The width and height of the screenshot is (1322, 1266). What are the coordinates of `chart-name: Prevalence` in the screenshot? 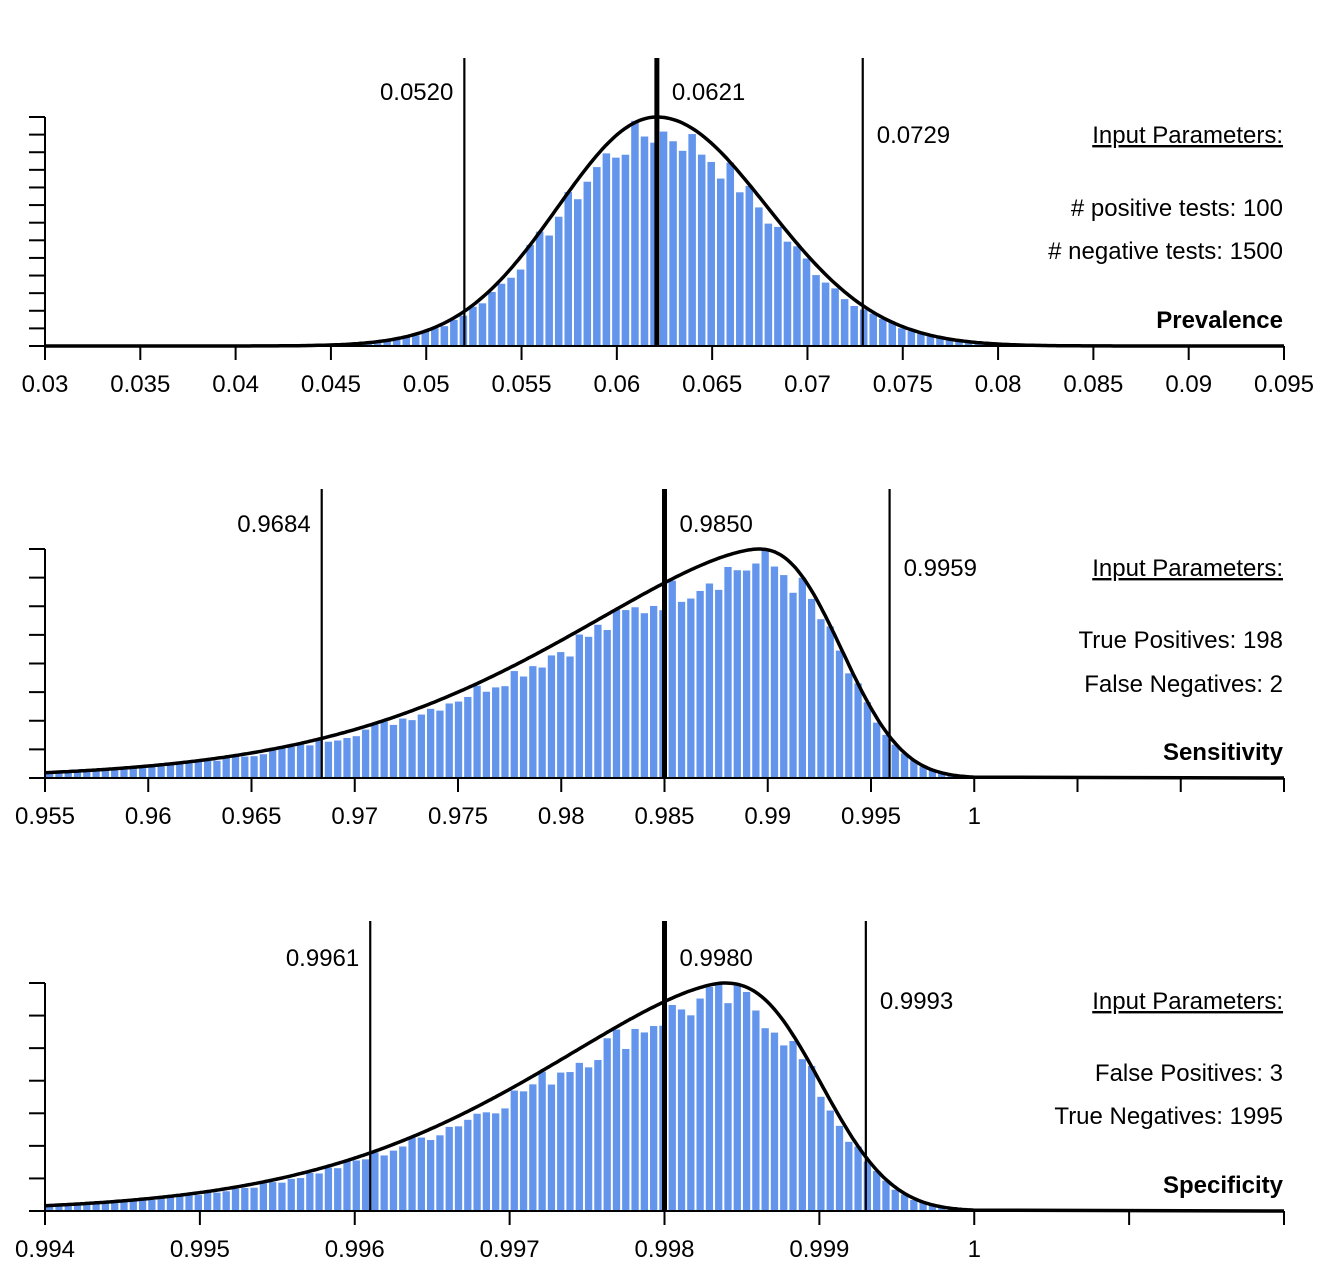 It's located at (1219, 320).